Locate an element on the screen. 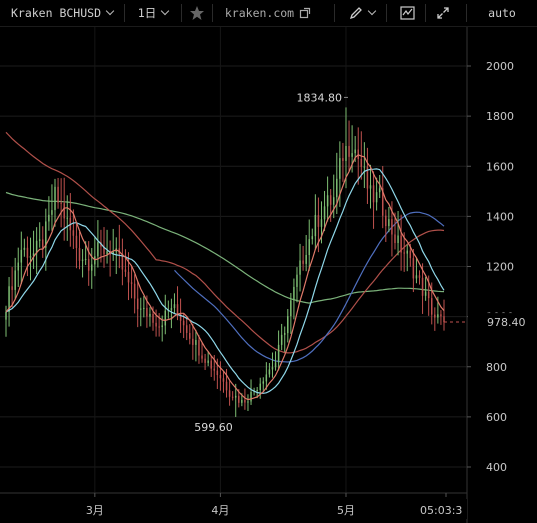 The width and height of the screenshot is (537, 523). time-axis: 3月 4月 5月 05:03:3 is located at coordinates (276, 506).